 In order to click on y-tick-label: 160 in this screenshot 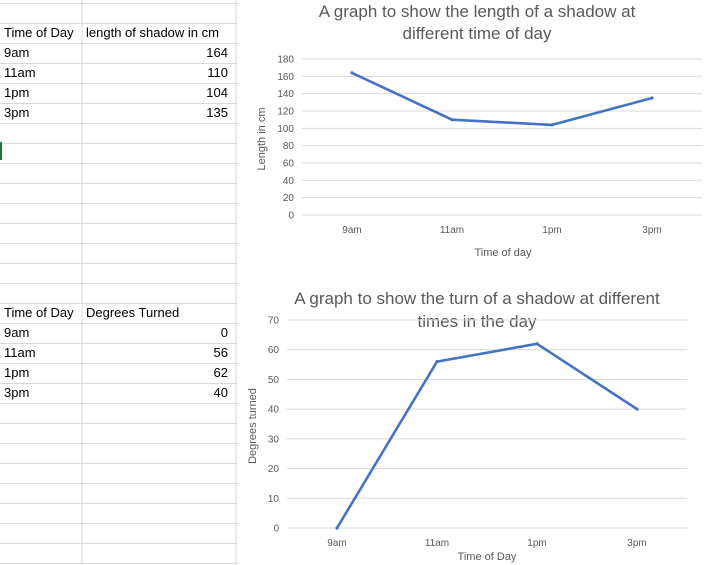, I will do `click(285, 77)`.